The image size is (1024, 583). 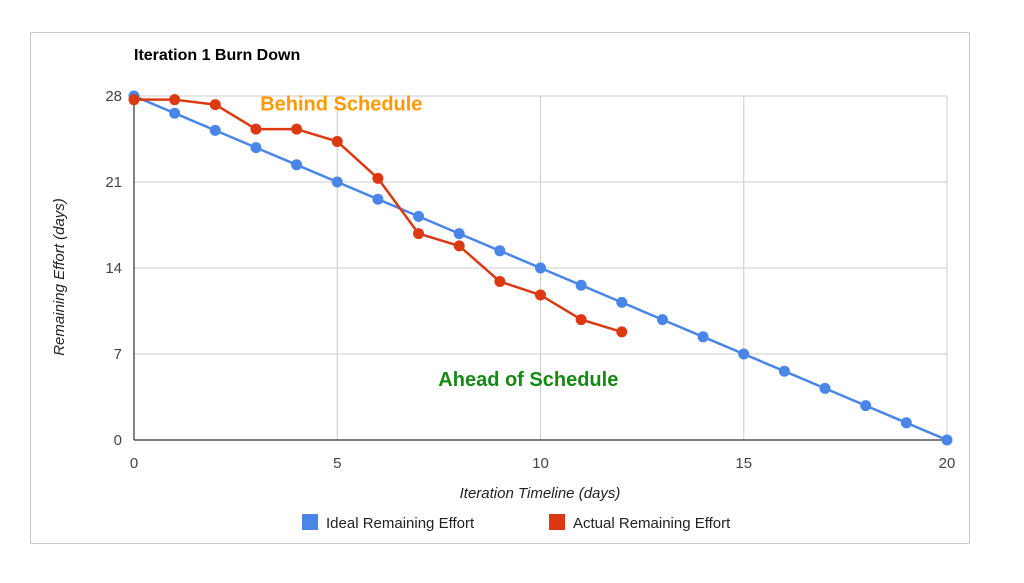 I want to click on x-tick-label: 10, so click(x=540, y=463).